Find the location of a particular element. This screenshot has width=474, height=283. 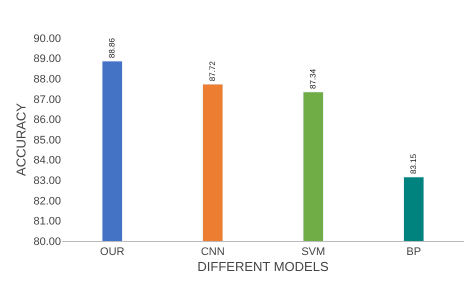

x-tick-label: CNN is located at coordinates (212, 252).